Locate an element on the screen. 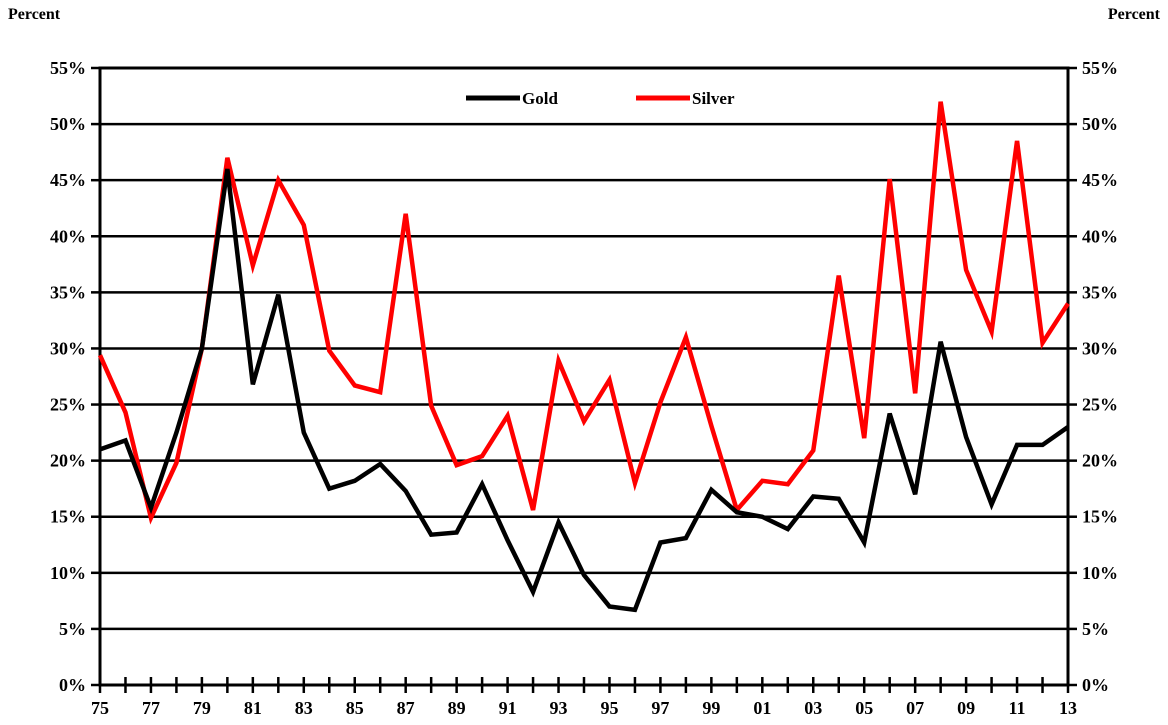  legend-label-gold: Gold is located at coordinates (540, 98).